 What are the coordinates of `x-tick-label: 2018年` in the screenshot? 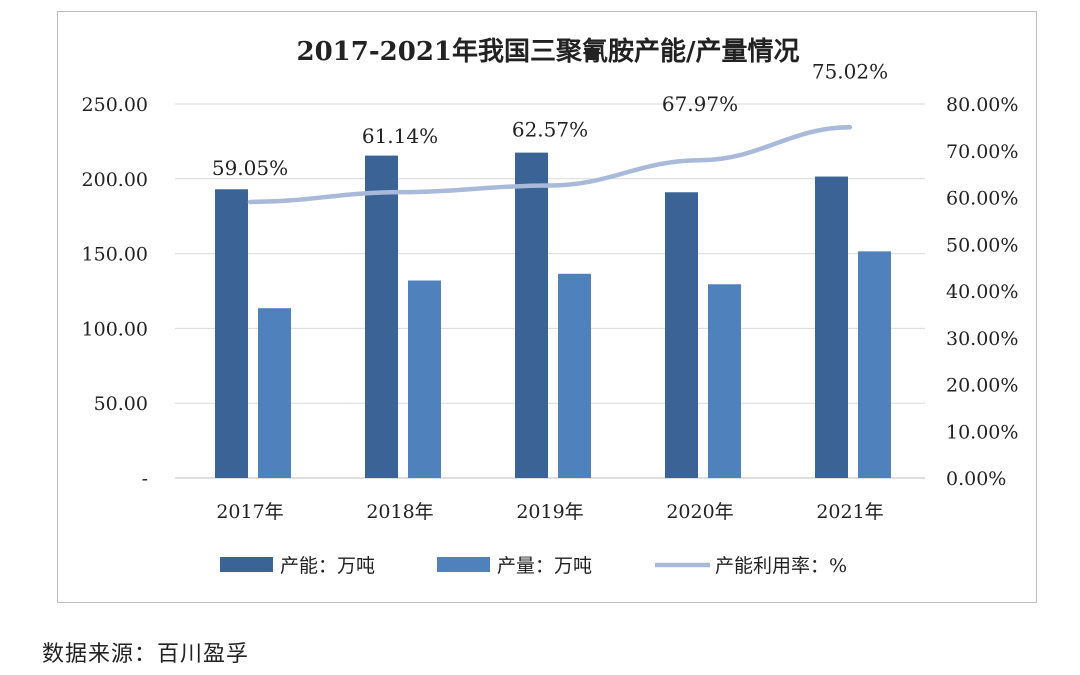 It's located at (399, 512).